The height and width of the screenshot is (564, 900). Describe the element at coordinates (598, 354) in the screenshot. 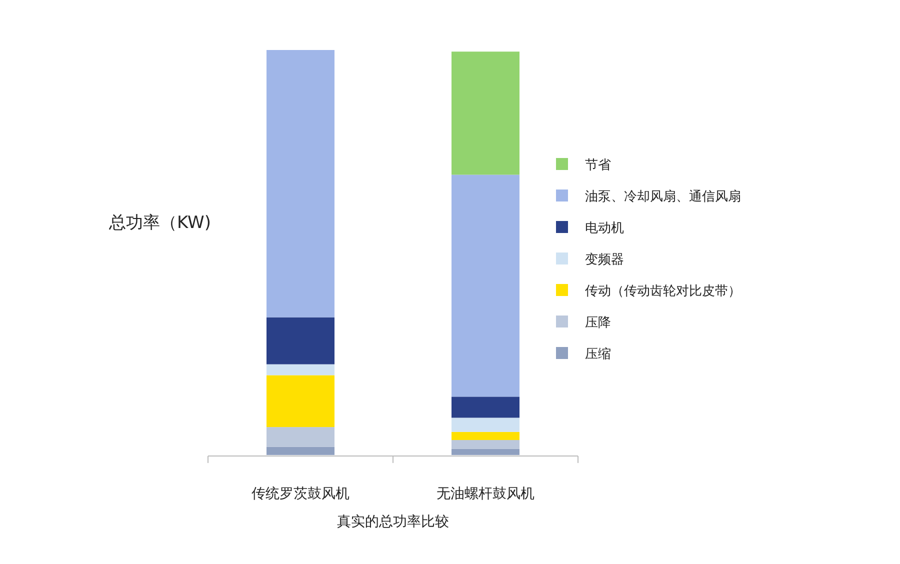

I see `legend-label: 压缩` at that location.